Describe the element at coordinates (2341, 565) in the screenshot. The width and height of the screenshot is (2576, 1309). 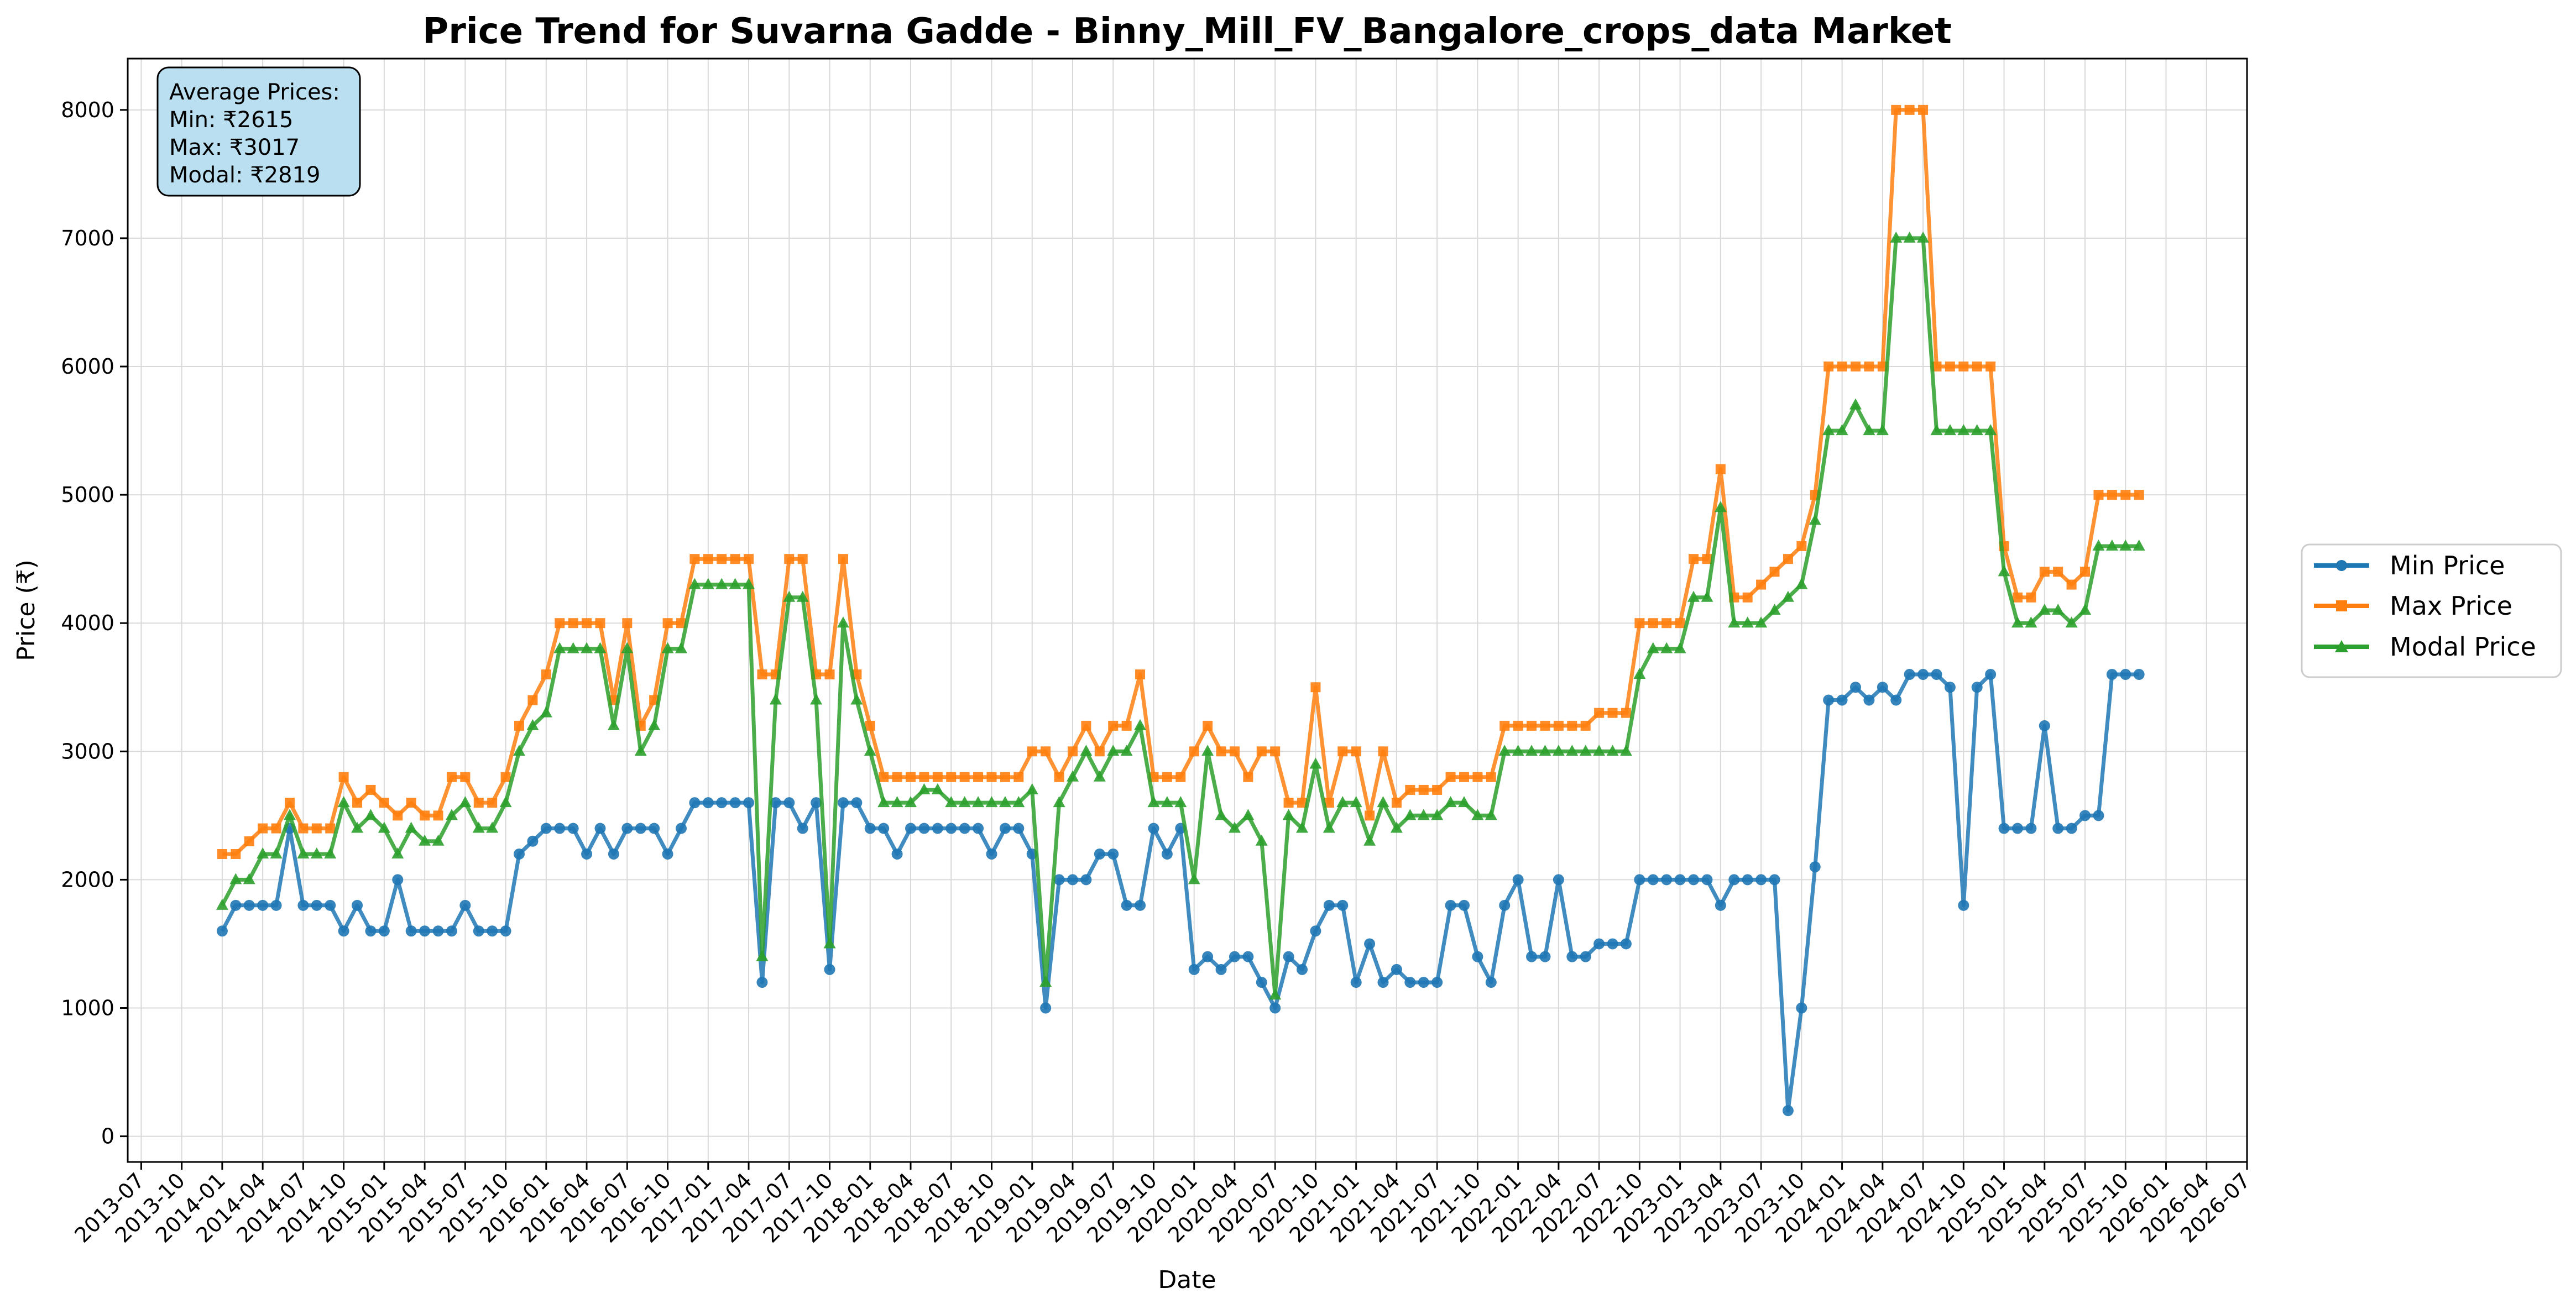
I see `legend-marker-min-price` at that location.